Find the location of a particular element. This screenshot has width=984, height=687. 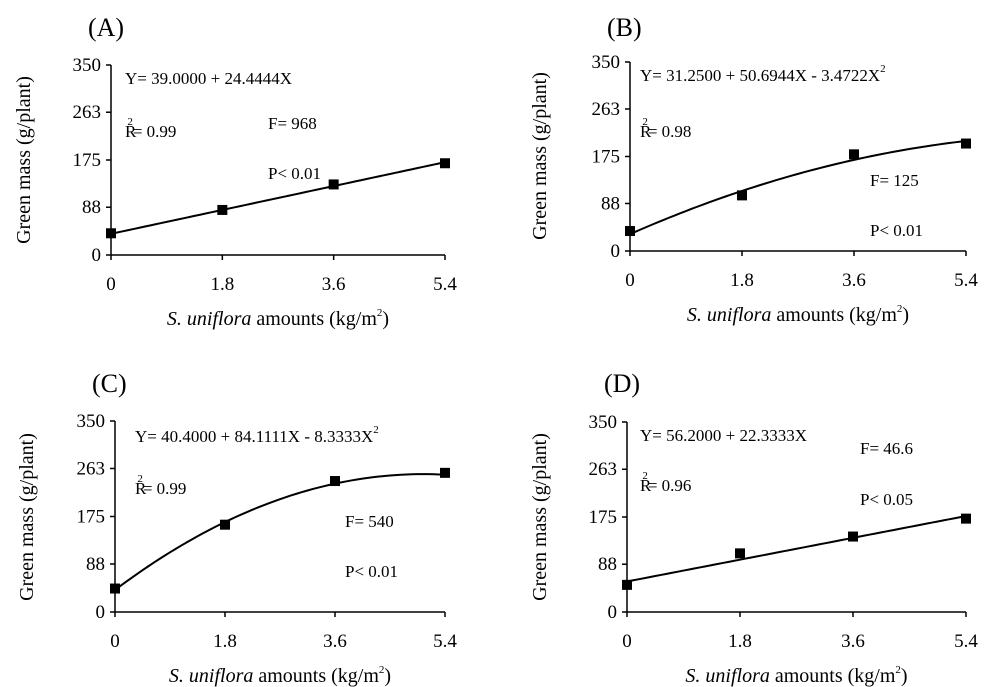

r-squared-value: = 0.96 is located at coordinates (670, 485).